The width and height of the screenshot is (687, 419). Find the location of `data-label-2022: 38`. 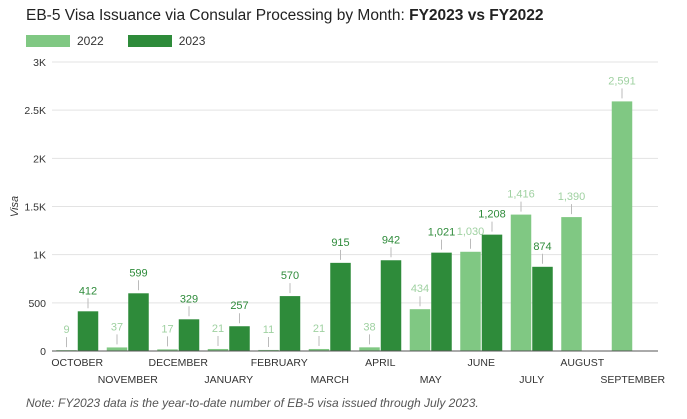

data-label-2022: 38 is located at coordinates (369, 327).